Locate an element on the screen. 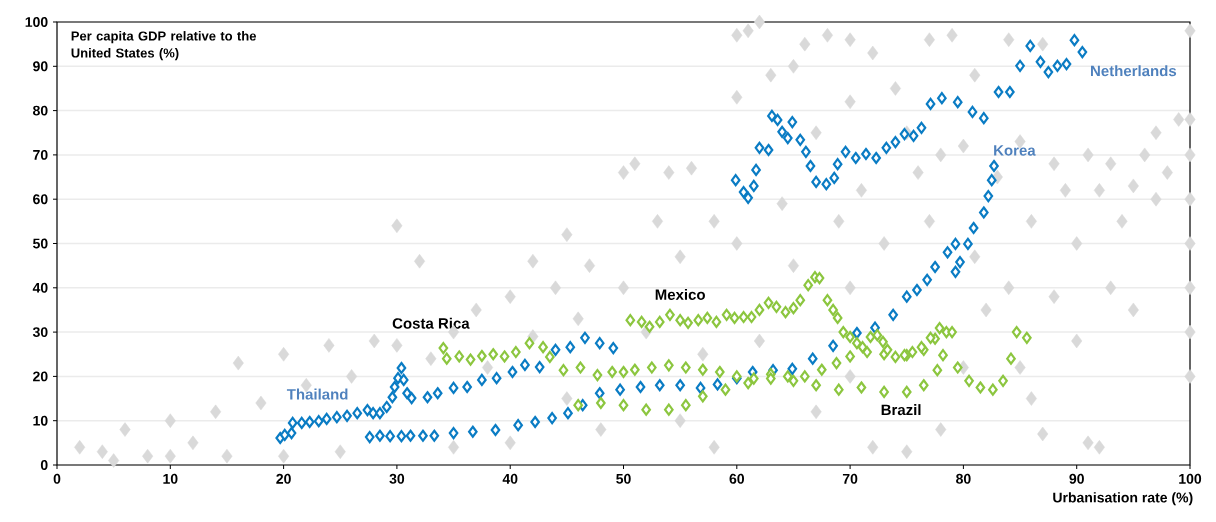  y-tick-label: 40 is located at coordinates (40, 287).